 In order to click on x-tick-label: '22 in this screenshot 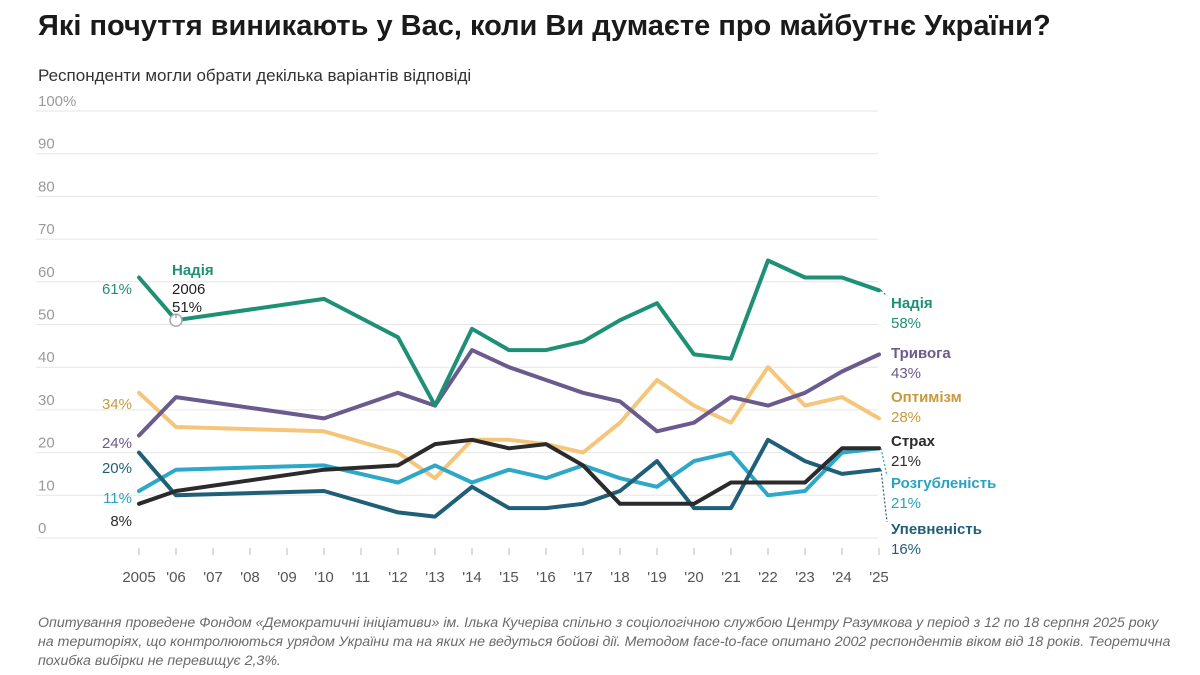, I will do `click(768, 577)`.